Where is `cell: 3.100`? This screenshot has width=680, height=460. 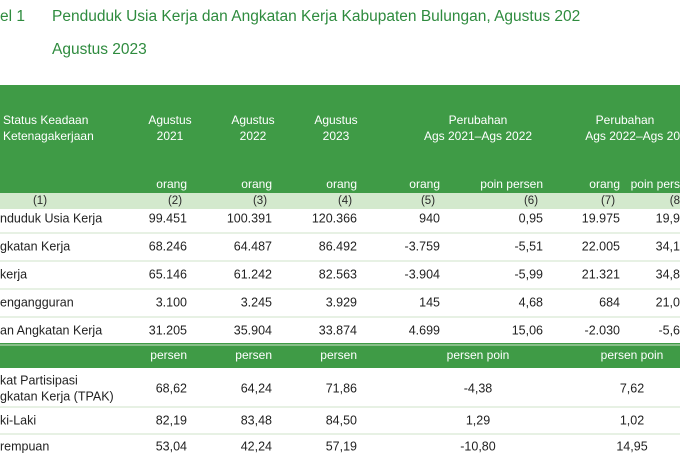 cell: 3.100 is located at coordinates (171, 302).